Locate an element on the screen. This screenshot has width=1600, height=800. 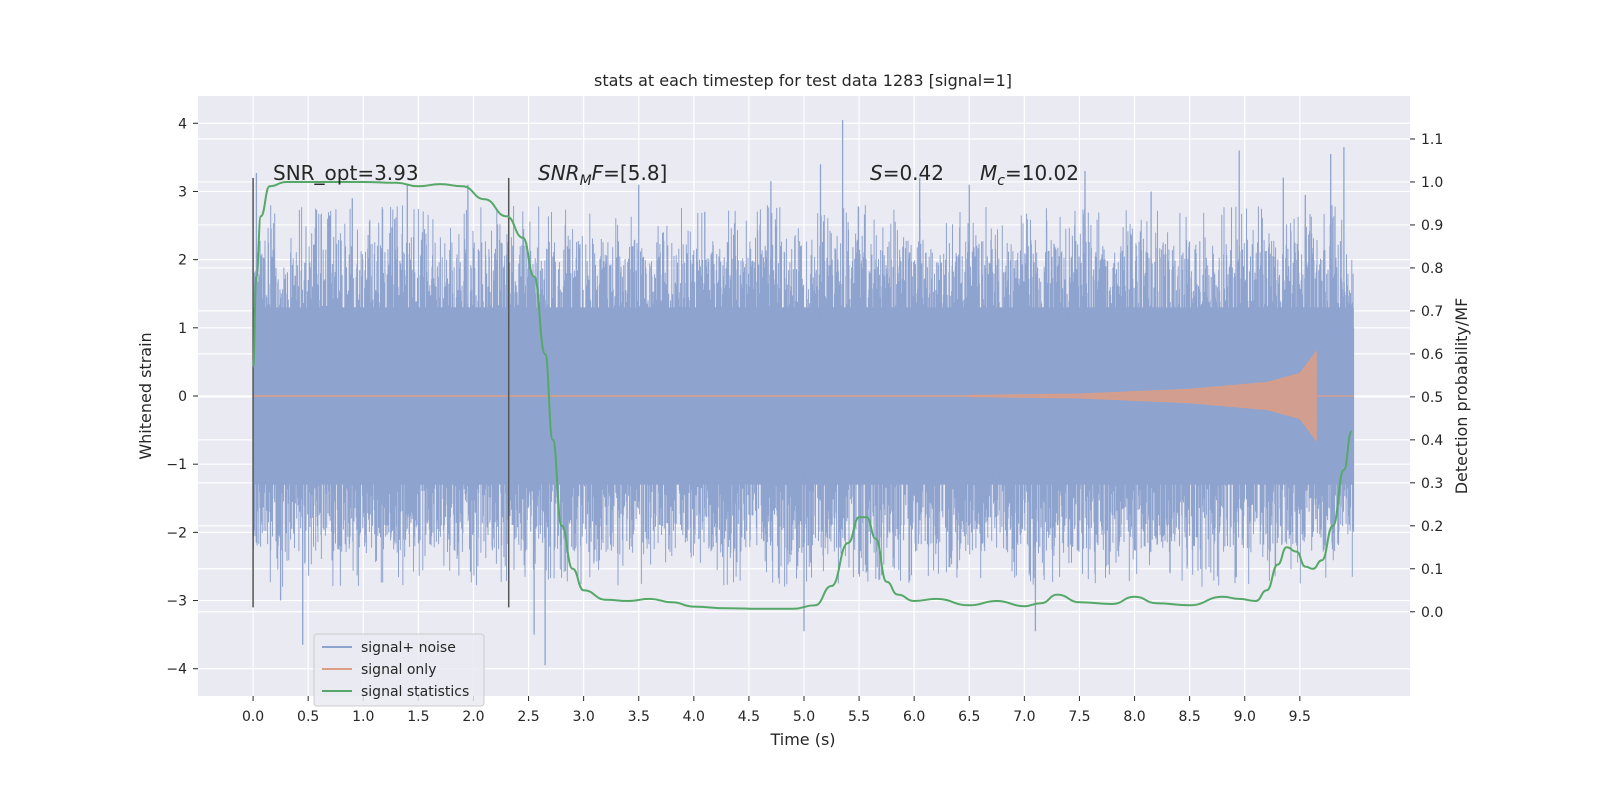
x-tick-label: 9.0 is located at coordinates (1245, 717).